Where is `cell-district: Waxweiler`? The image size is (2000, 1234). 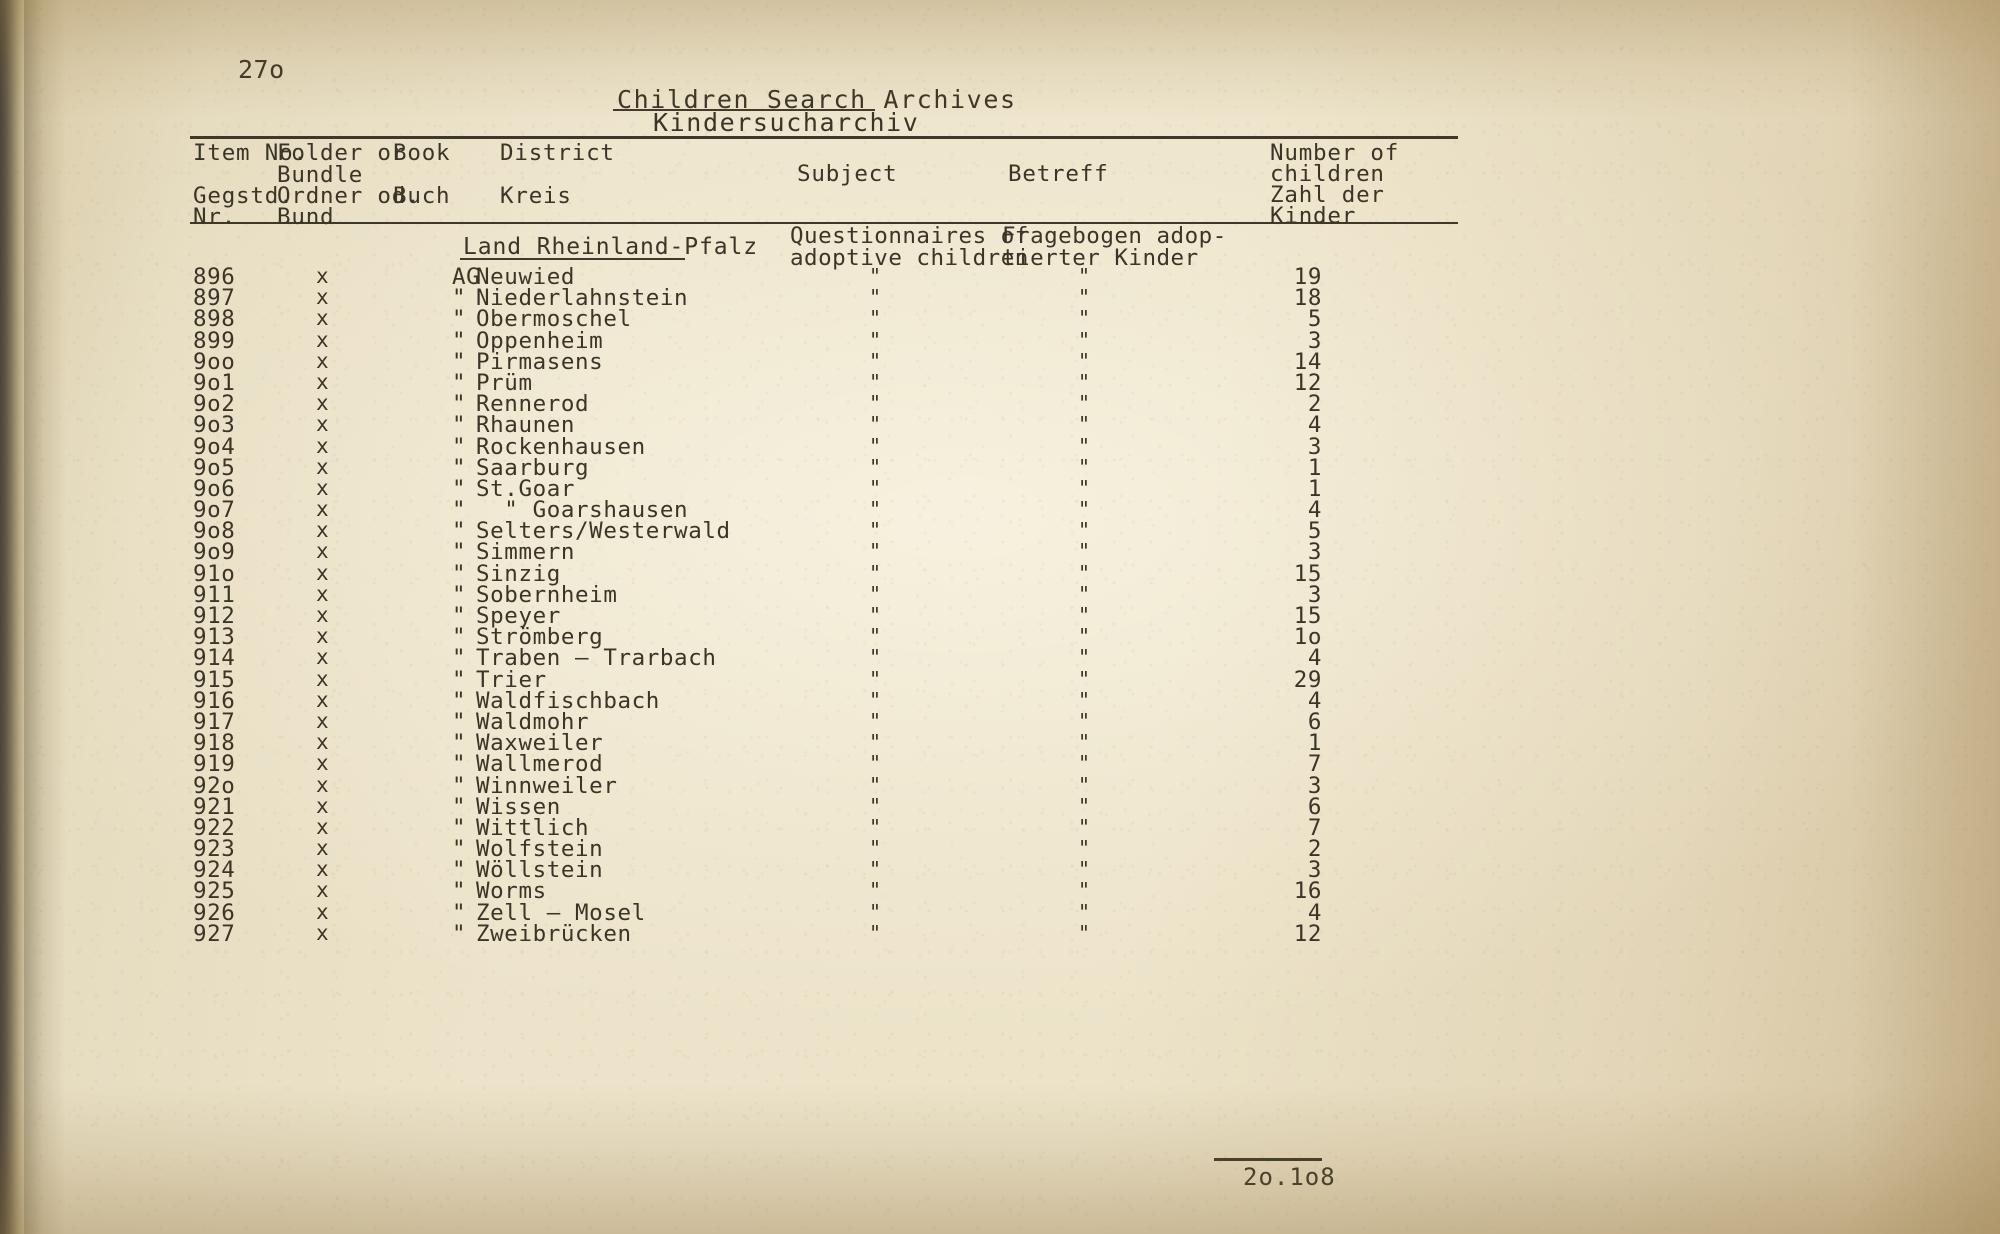 cell-district: Waxweiler is located at coordinates (540, 743).